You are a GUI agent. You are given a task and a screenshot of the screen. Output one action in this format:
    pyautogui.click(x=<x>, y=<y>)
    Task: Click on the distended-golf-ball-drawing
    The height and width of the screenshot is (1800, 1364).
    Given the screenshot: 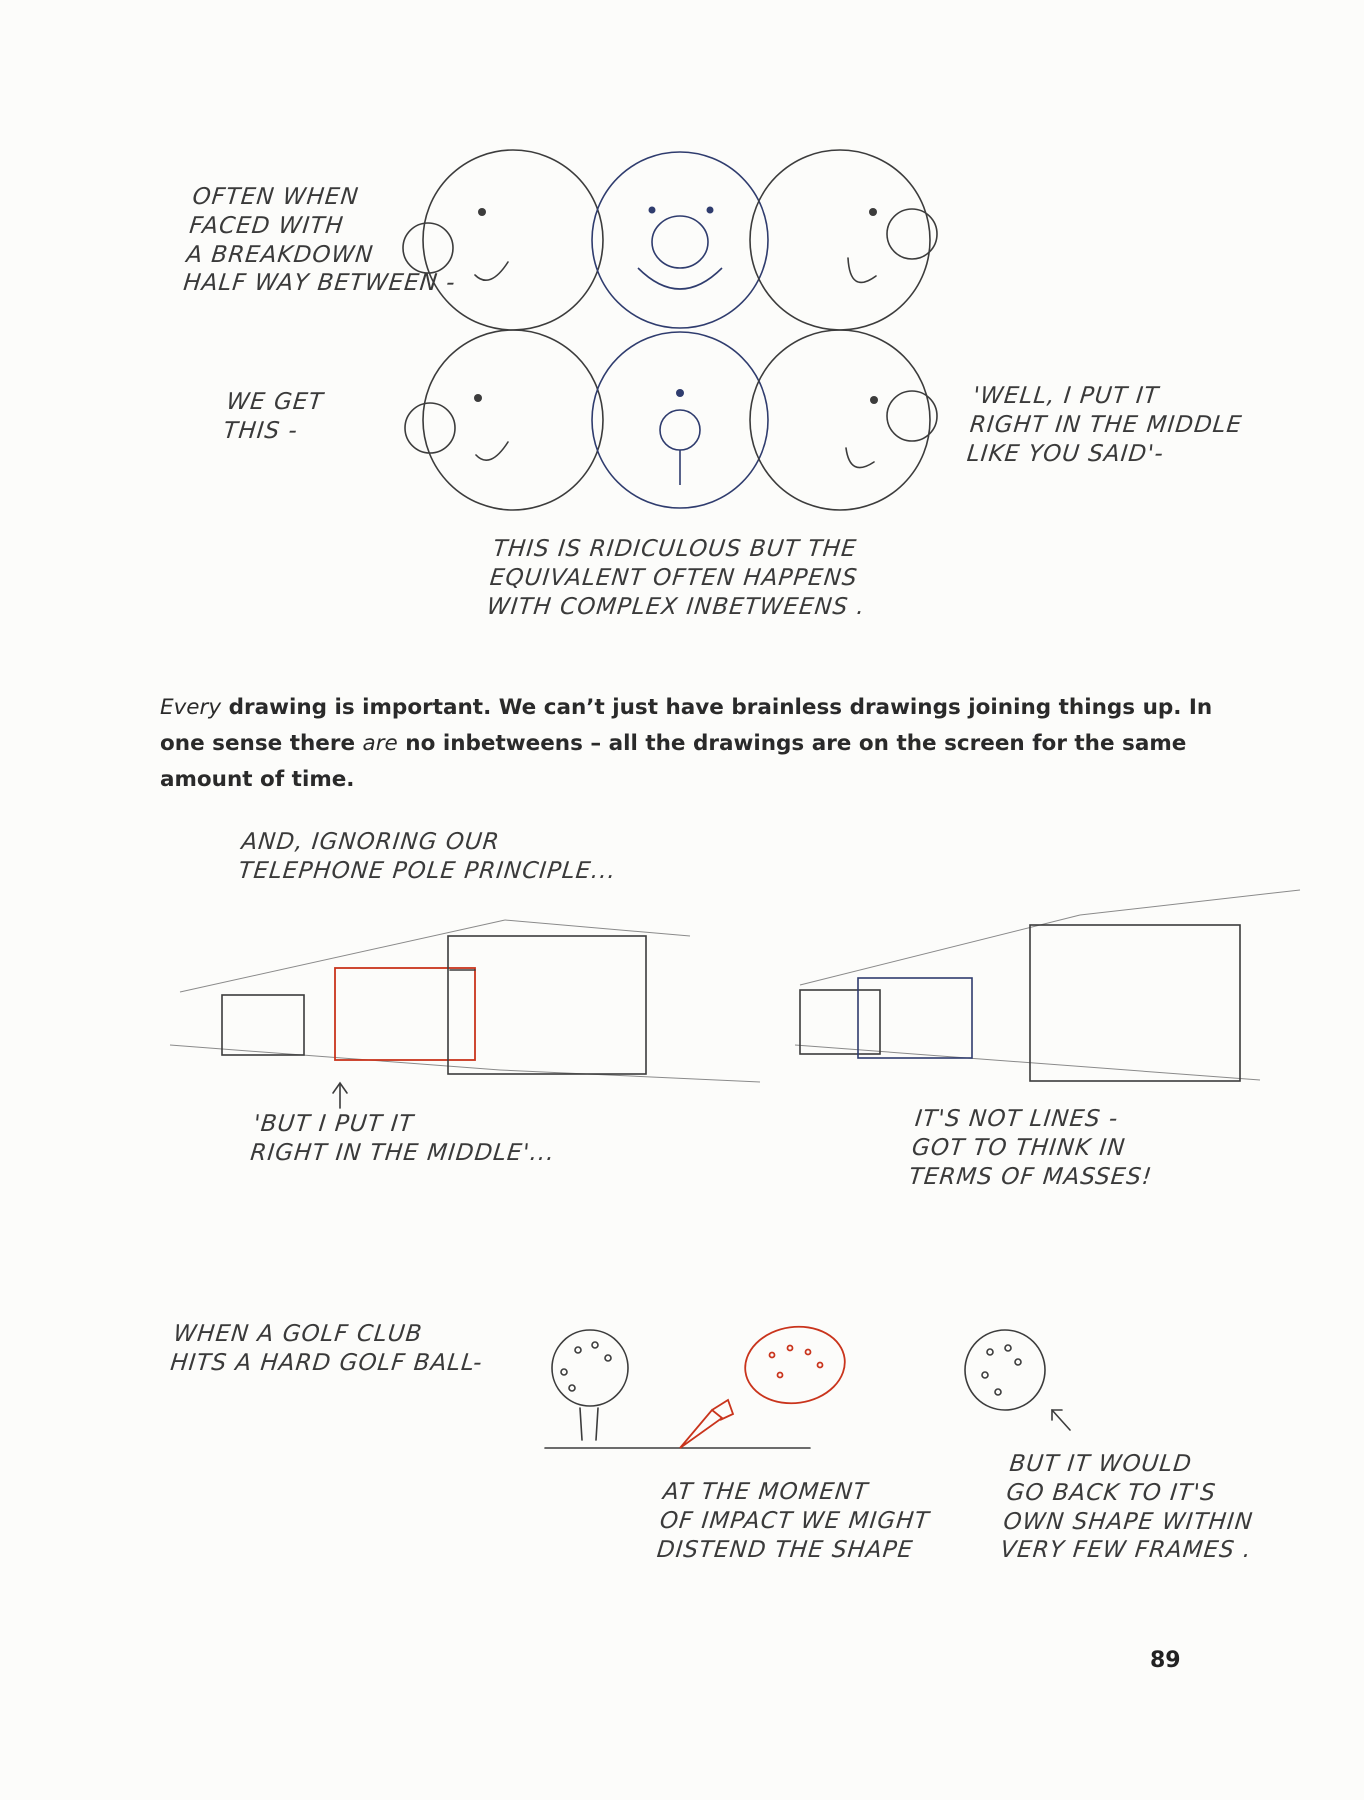 What is the action you would take?
    pyautogui.click(x=762, y=1387)
    